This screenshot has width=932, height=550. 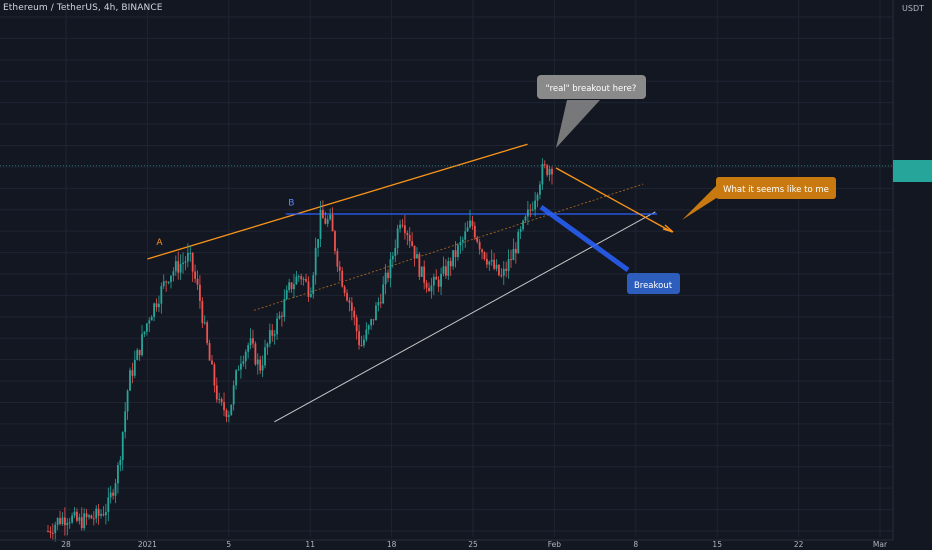 What do you see at coordinates (337, 201) in the screenshot?
I see `trendline-resistance` at bounding box center [337, 201].